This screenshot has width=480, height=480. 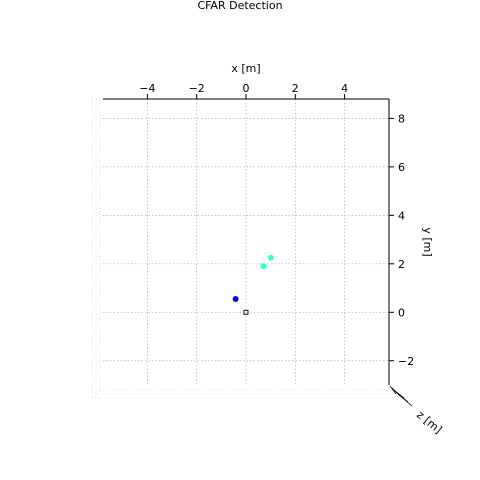 What do you see at coordinates (344, 88) in the screenshot?
I see `x-tick-label: 4` at bounding box center [344, 88].